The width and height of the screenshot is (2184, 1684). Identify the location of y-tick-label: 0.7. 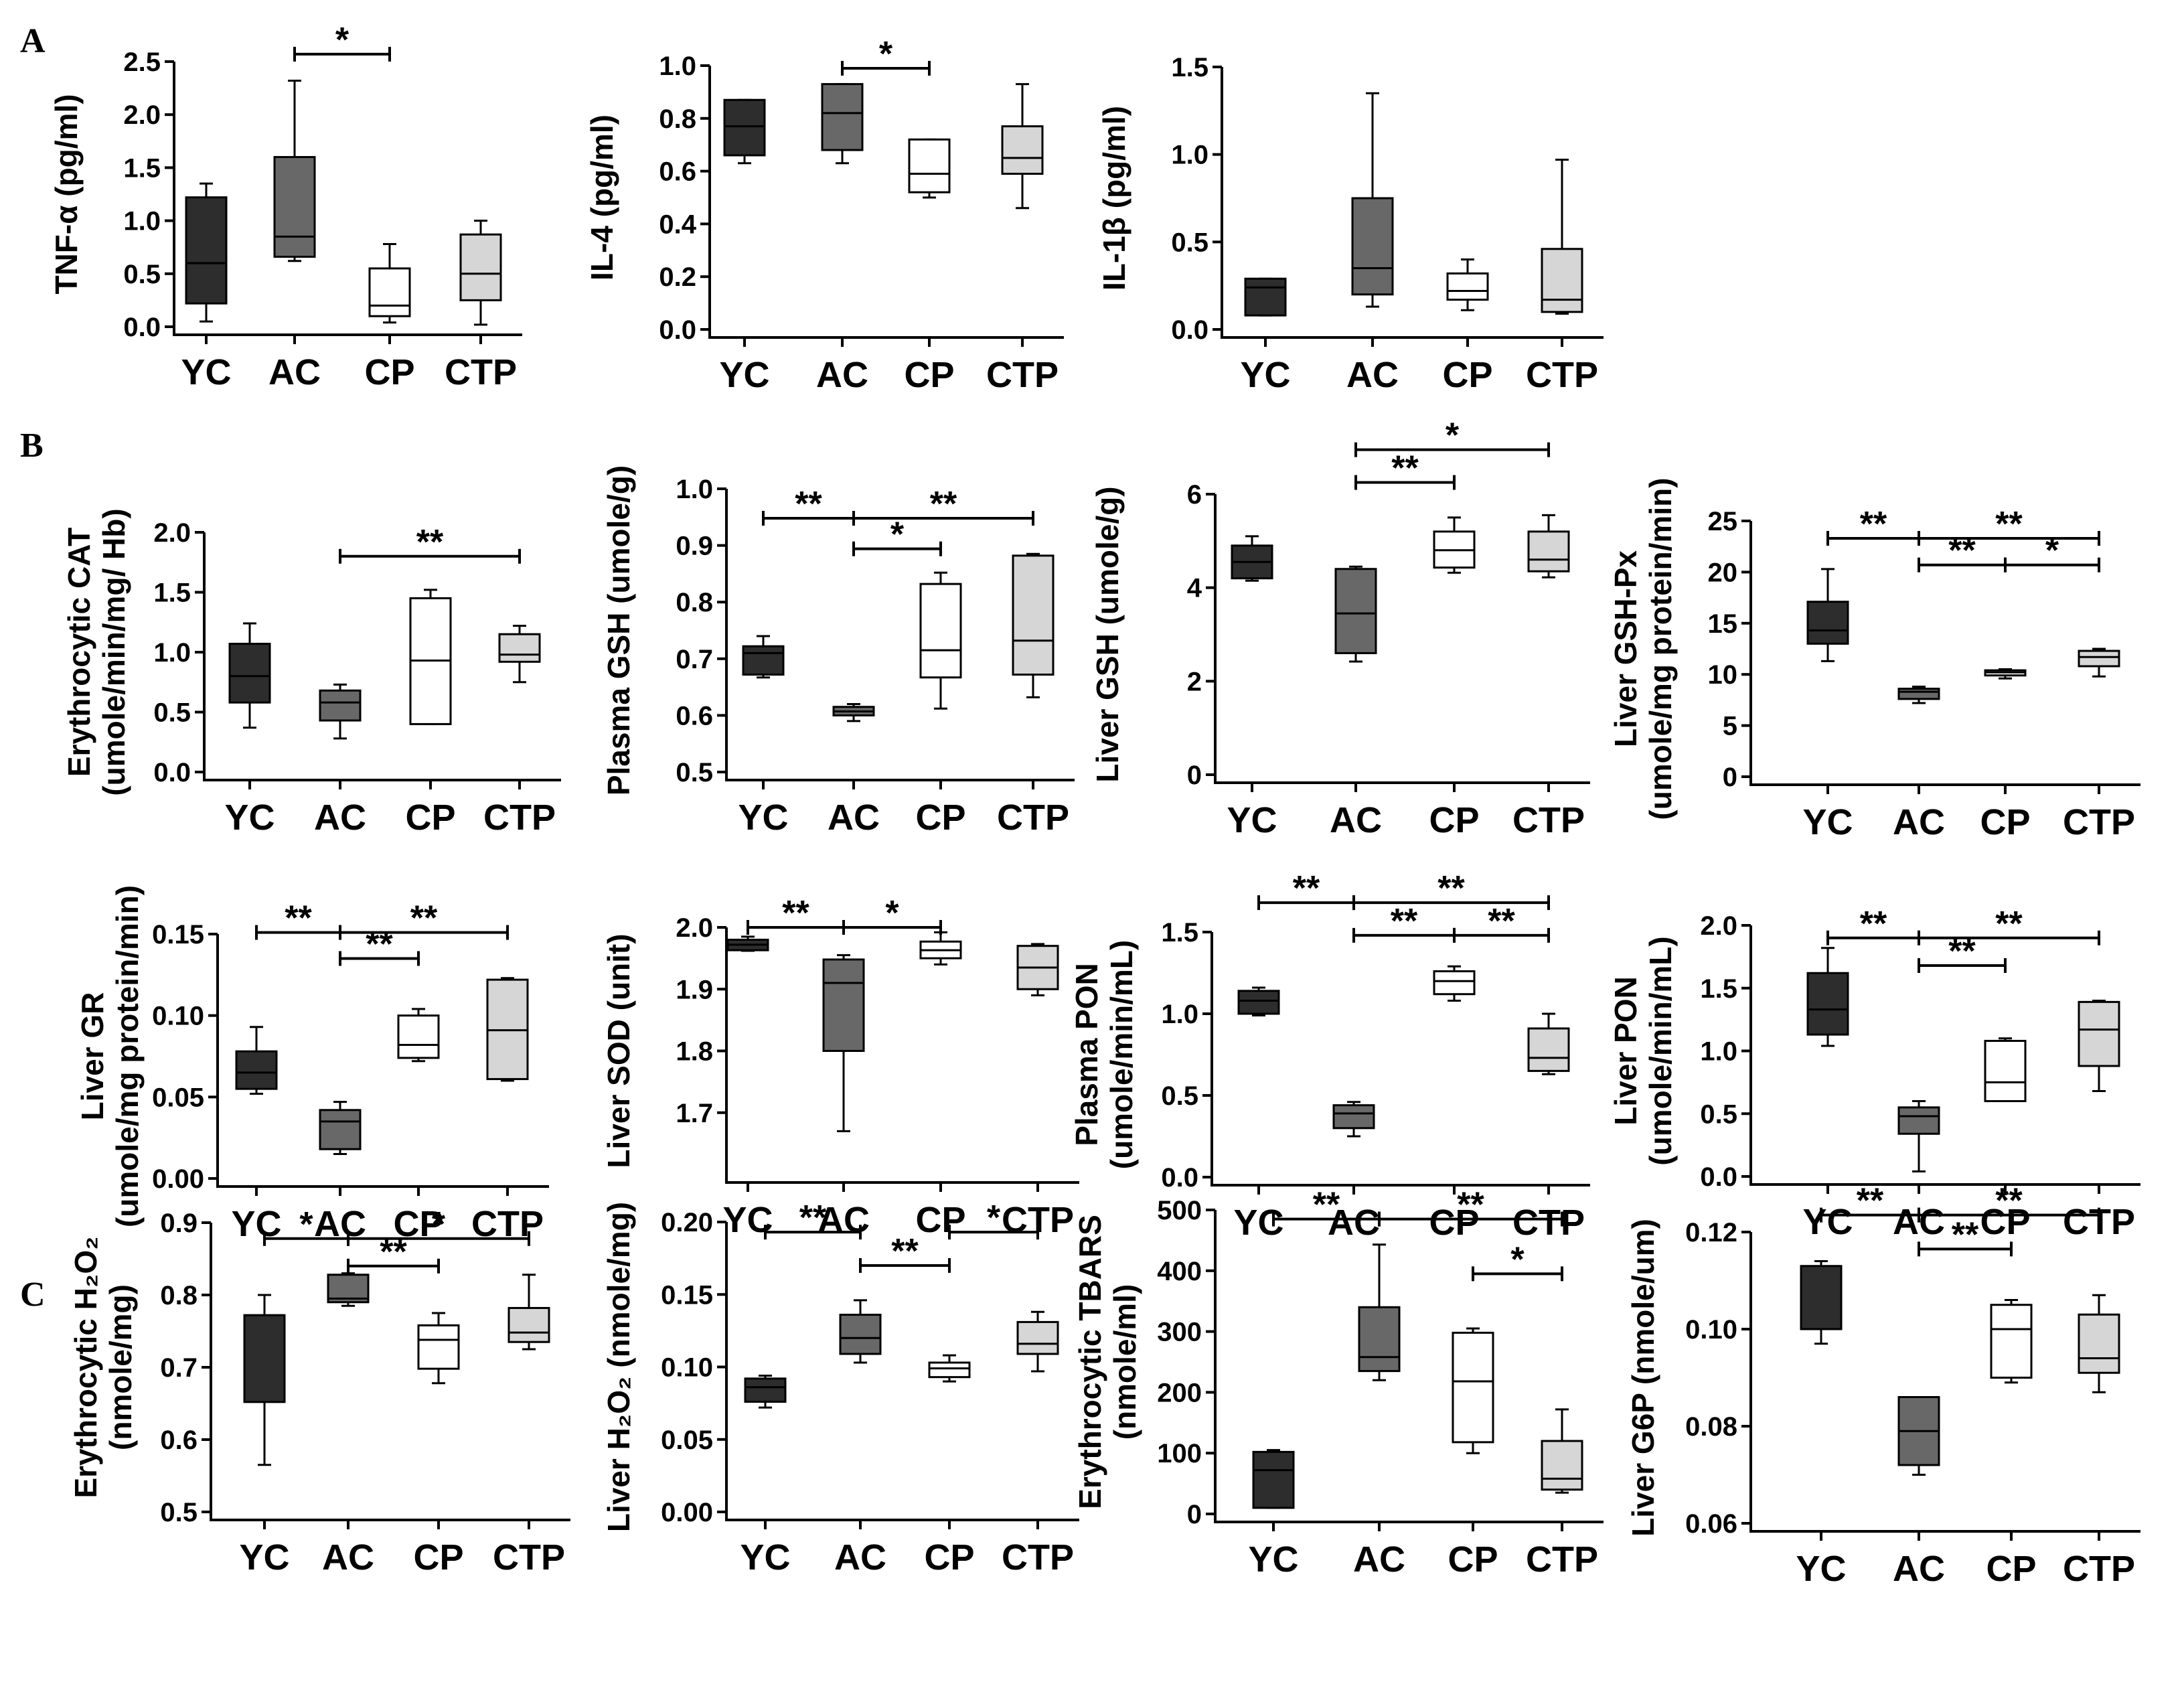
(694, 659).